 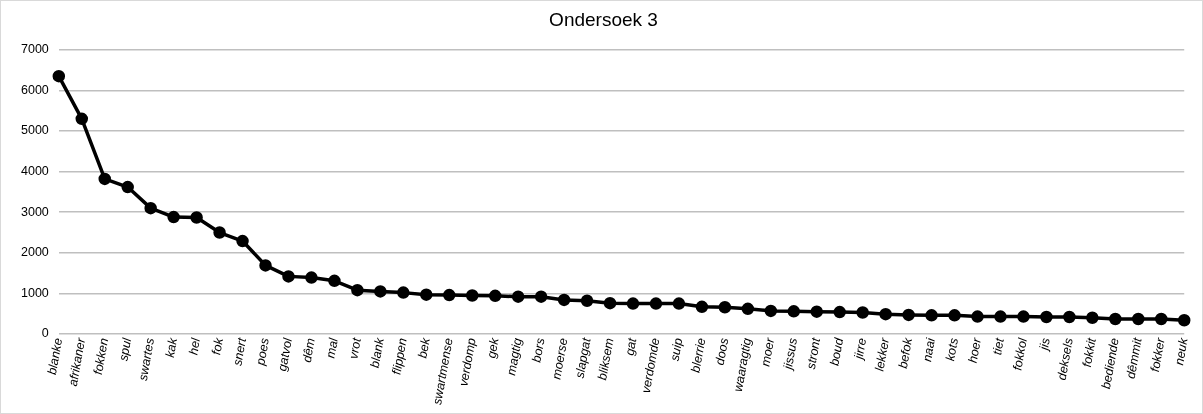 What do you see at coordinates (195, 345) in the screenshot?
I see `x-tick-label: hel` at bounding box center [195, 345].